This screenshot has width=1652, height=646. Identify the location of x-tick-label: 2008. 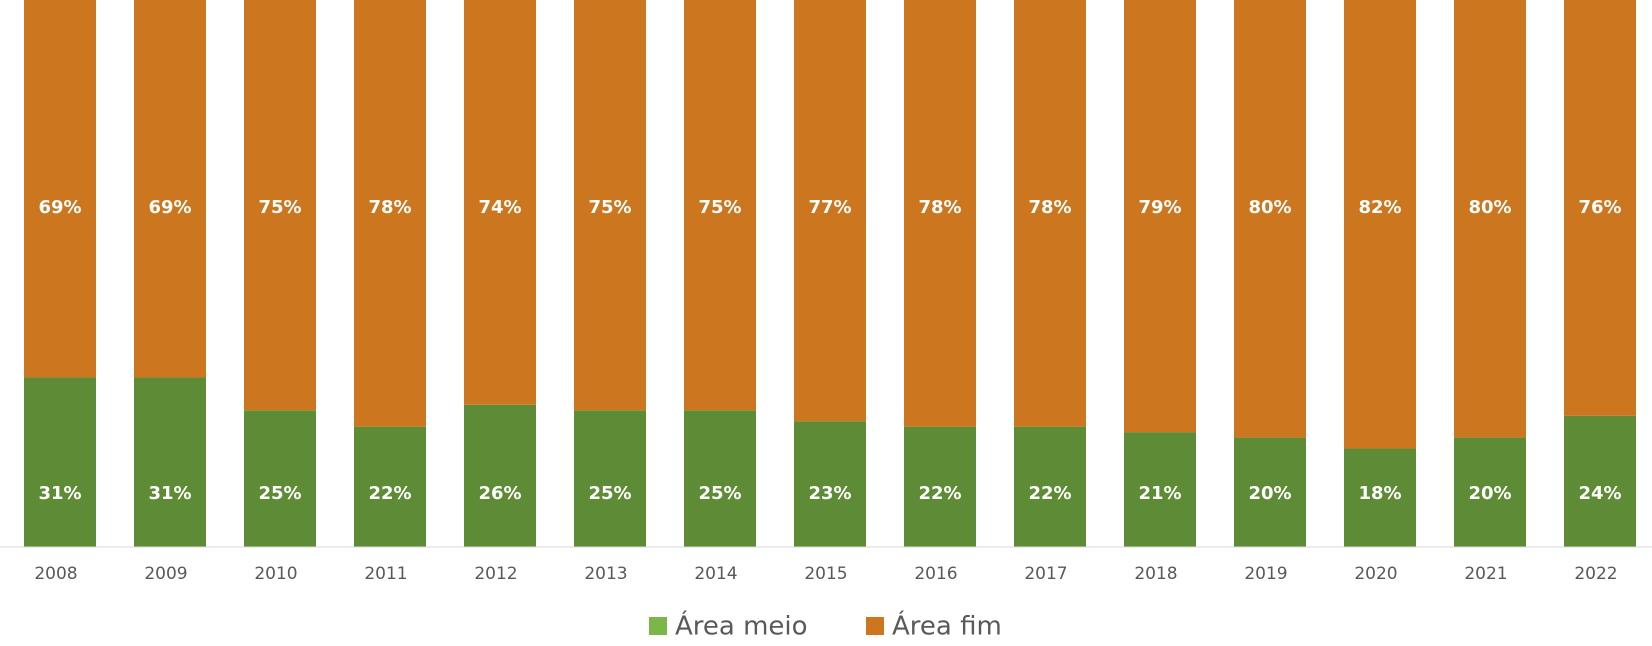
(55, 574).